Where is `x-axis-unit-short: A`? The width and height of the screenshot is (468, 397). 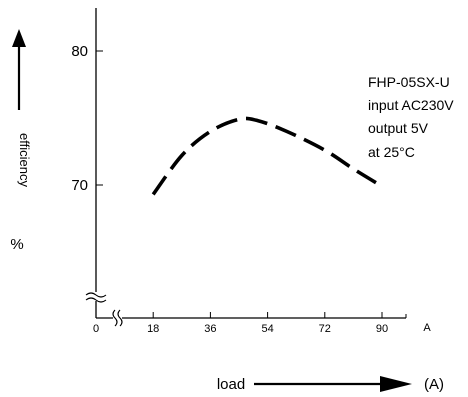
x-axis-unit-short: A is located at coordinates (427, 328).